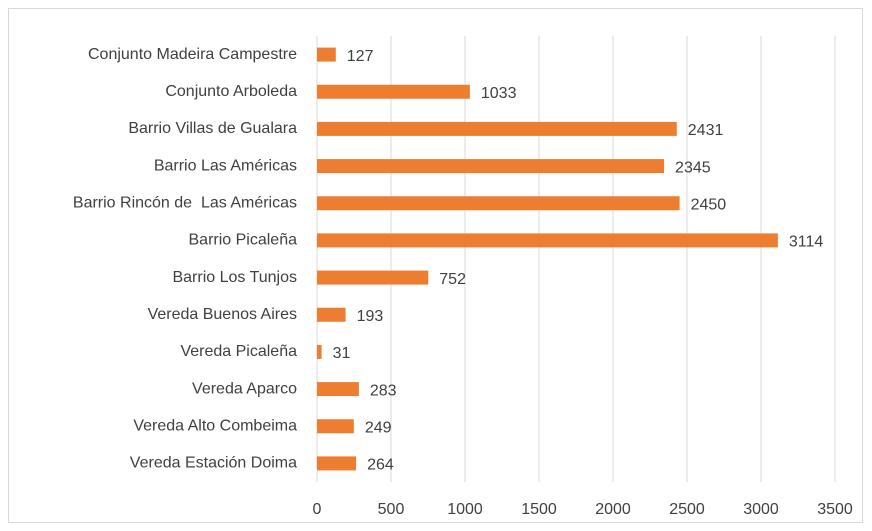 This screenshot has height=531, width=872. Describe the element at coordinates (231, 91) in the screenshot. I see `y-tick-label: Conjunto Arboleda` at that location.